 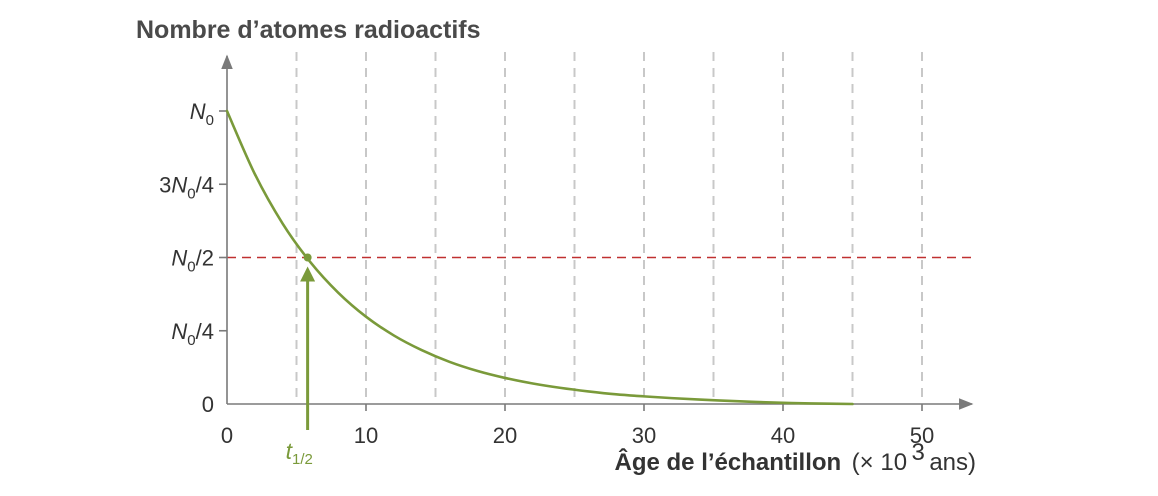 I want to click on x-axis-title-main: Âge de l’échantillon, so click(x=728, y=462).